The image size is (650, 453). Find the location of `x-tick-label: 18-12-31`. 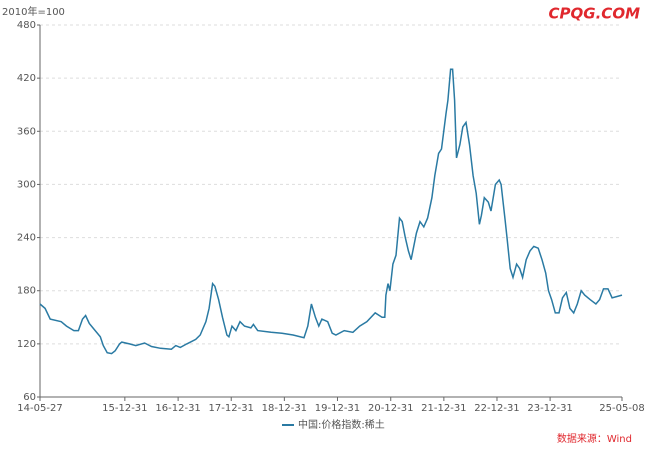

x-tick-label: 18-12-31 is located at coordinates (284, 408).